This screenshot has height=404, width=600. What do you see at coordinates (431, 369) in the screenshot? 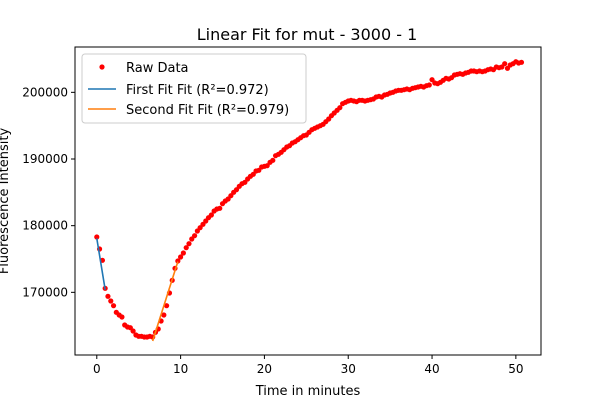
I see `x-tick-label: 40` at bounding box center [431, 369].